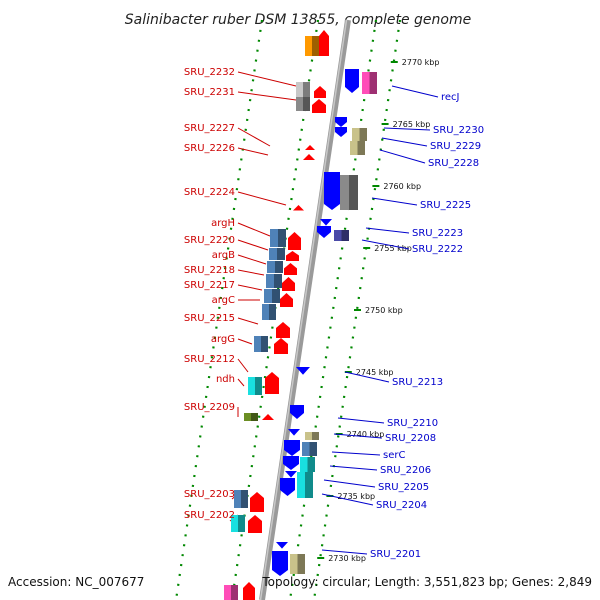  Describe the element at coordinates (402, 186) in the screenshot. I see `kbp-label: 2760 kbp` at that location.